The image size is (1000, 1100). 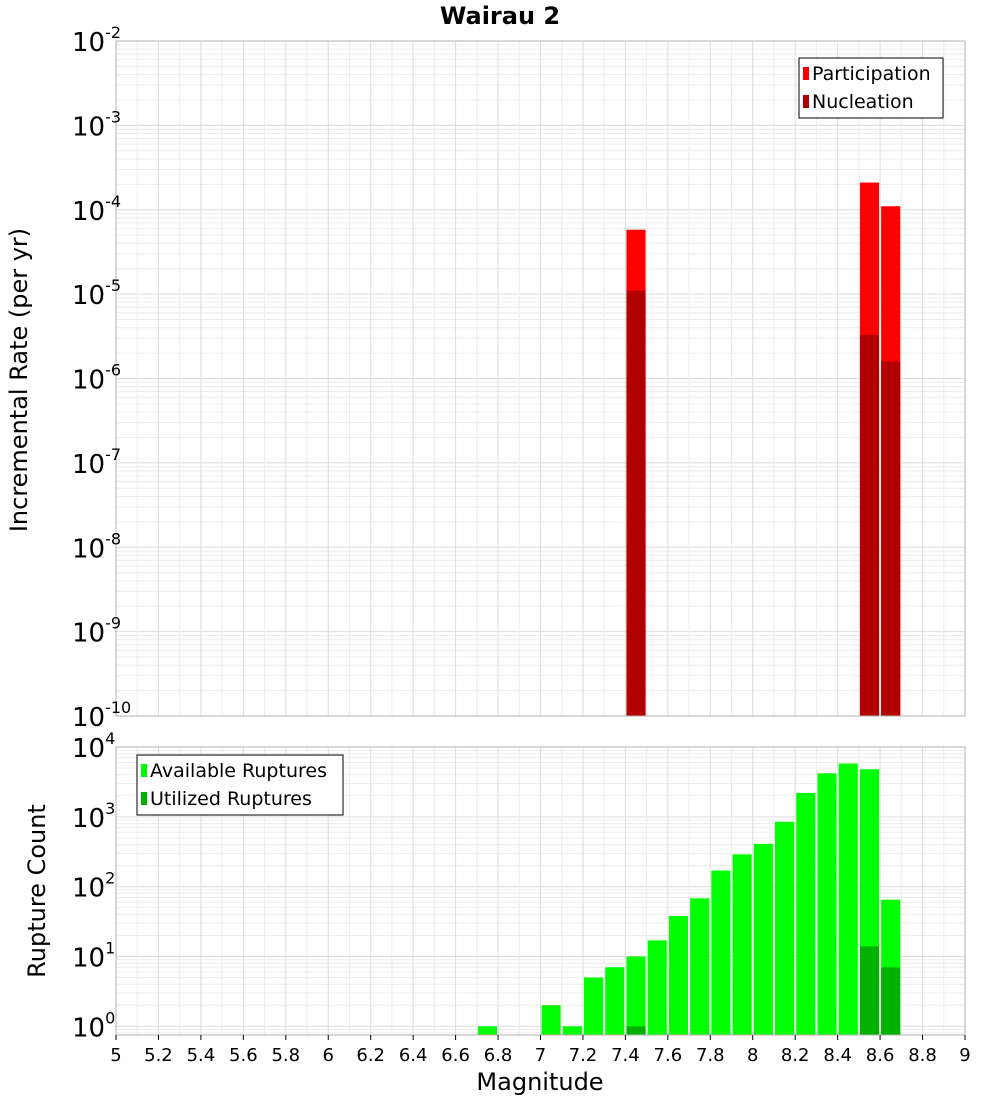 I want to click on count-y-axis-label: Rupture Count, so click(x=37, y=891).